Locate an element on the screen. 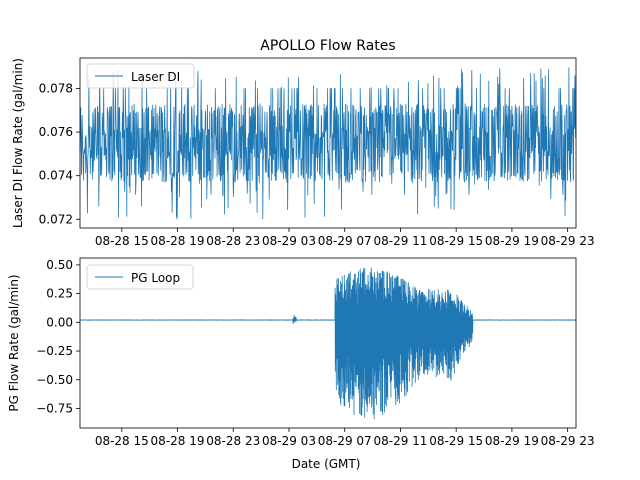  laser-di-y-tick-label: 0.076 is located at coordinates (56, 132).